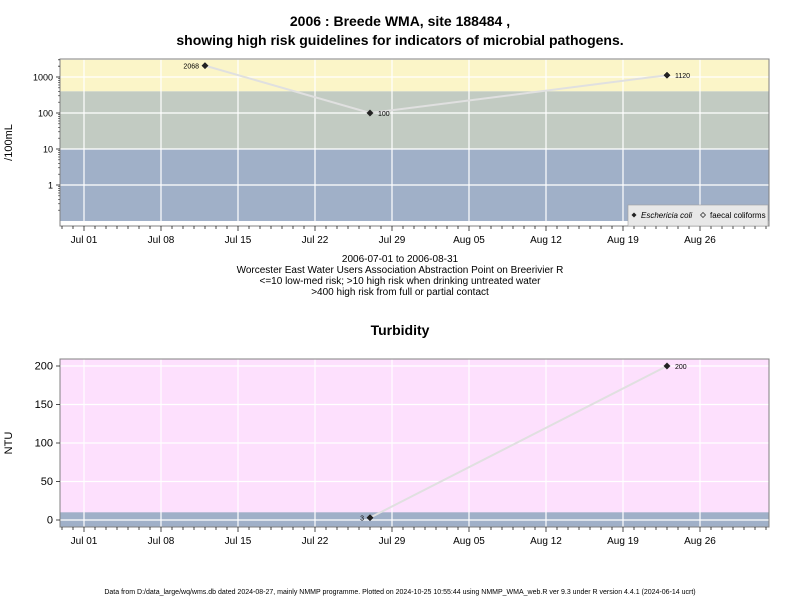 The width and height of the screenshot is (800, 600). What do you see at coordinates (703, 215) in the screenshot?
I see `legend-marker-faecal` at bounding box center [703, 215].